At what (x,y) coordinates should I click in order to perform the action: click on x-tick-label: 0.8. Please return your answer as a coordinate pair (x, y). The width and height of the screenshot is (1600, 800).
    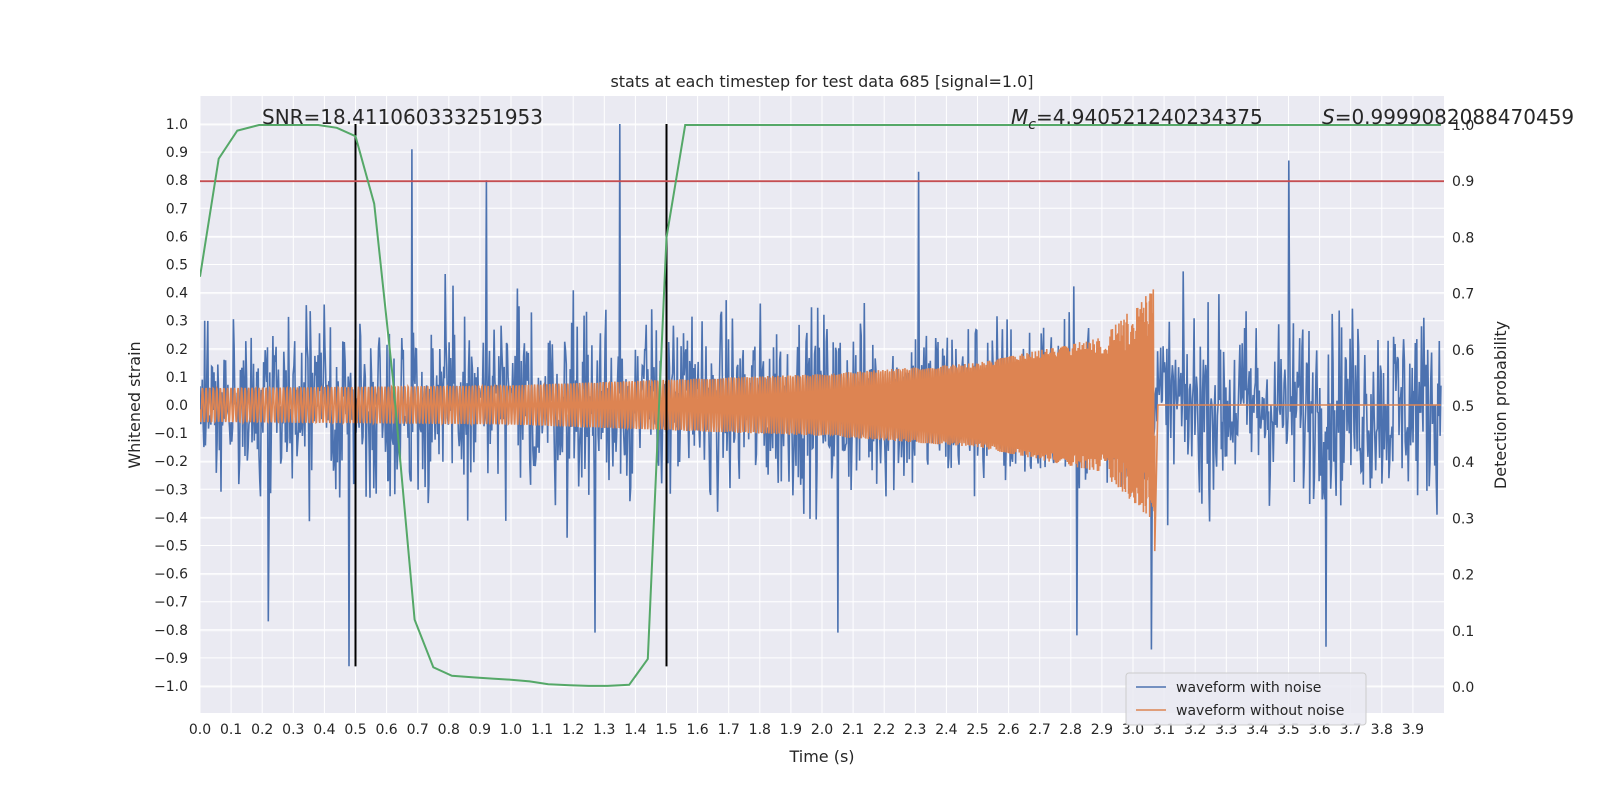
    Looking at the image, I should click on (449, 730).